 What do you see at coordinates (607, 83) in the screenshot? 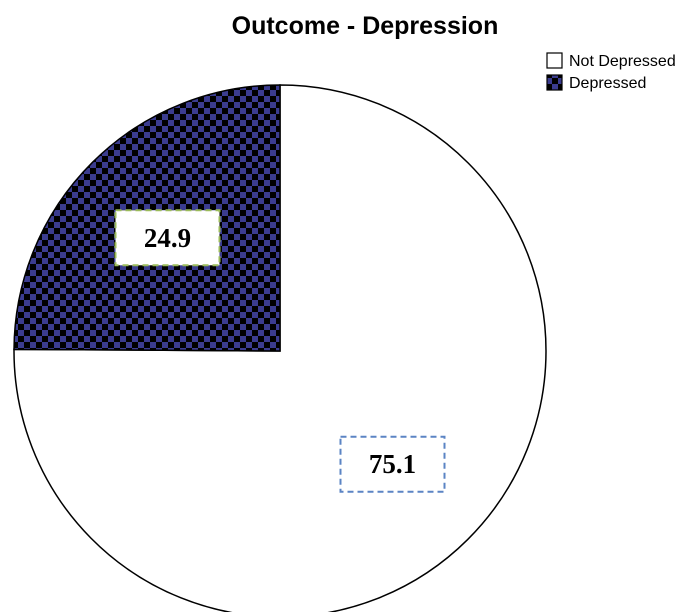
I see `legend-label-depressed: Depressed` at bounding box center [607, 83].